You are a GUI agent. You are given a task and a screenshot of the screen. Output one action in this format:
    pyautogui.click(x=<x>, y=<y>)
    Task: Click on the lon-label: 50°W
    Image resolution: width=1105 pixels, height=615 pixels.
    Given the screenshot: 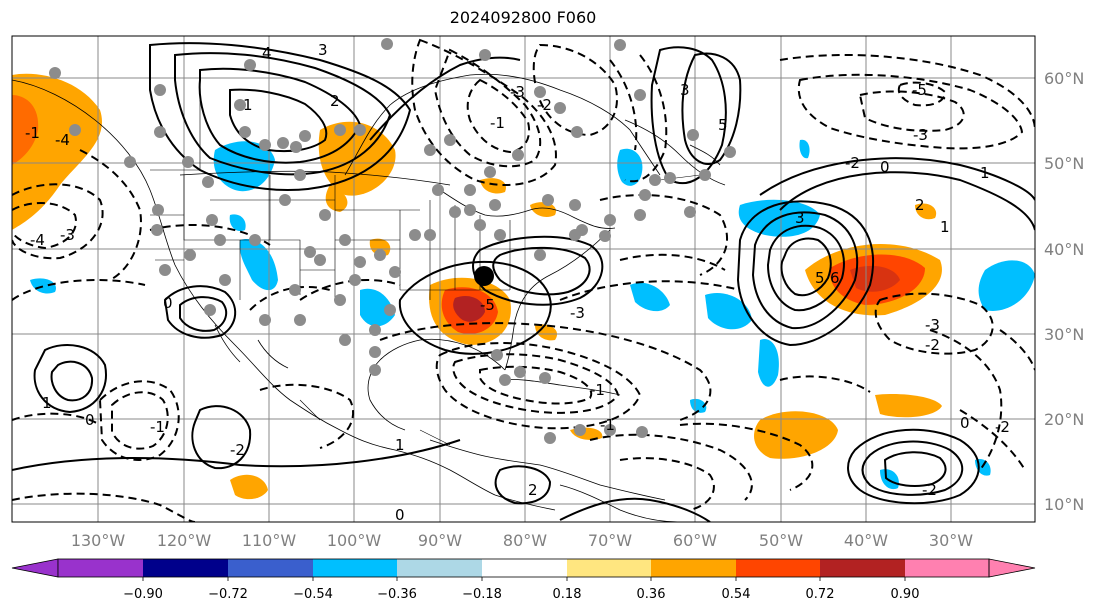 What is the action you would take?
    pyautogui.click(x=781, y=540)
    